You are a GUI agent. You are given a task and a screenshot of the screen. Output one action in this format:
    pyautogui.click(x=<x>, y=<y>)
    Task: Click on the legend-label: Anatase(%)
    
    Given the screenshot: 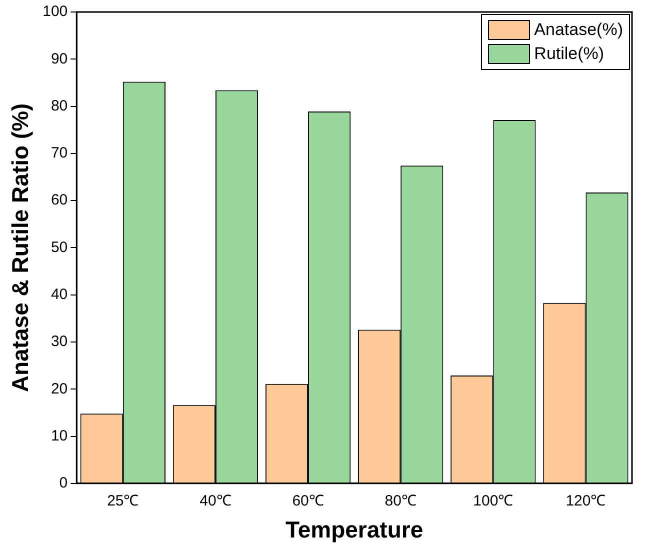 What is the action you would take?
    pyautogui.click(x=578, y=30)
    